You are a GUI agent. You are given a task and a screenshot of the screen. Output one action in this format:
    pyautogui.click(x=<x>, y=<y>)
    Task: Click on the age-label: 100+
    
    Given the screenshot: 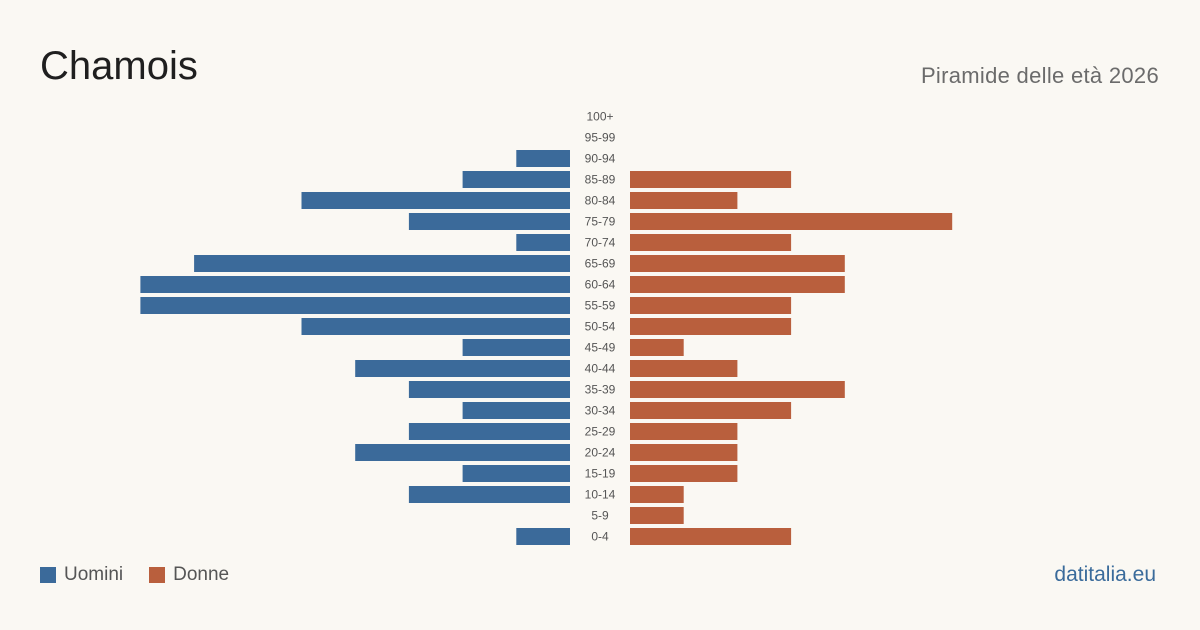 What is the action you would take?
    pyautogui.click(x=599, y=117)
    